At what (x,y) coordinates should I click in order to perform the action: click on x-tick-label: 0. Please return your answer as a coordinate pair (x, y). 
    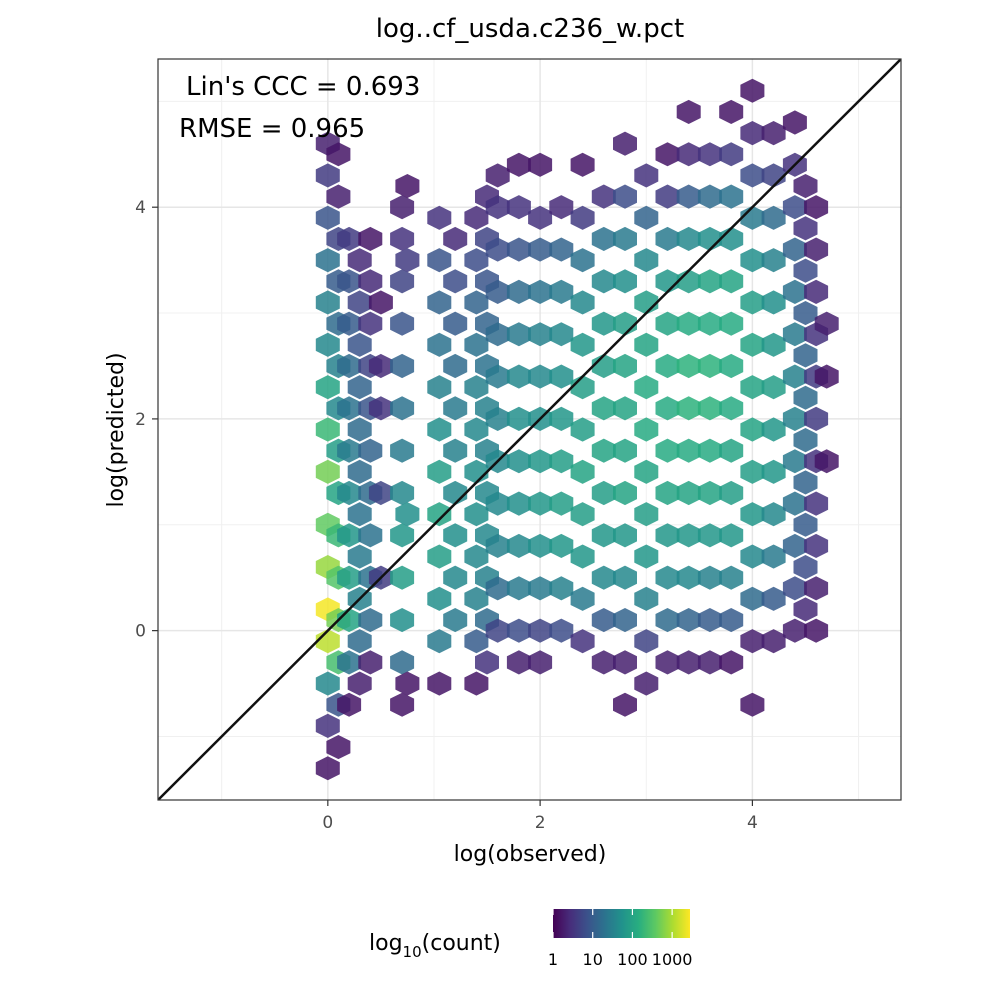
    Looking at the image, I should click on (327, 823).